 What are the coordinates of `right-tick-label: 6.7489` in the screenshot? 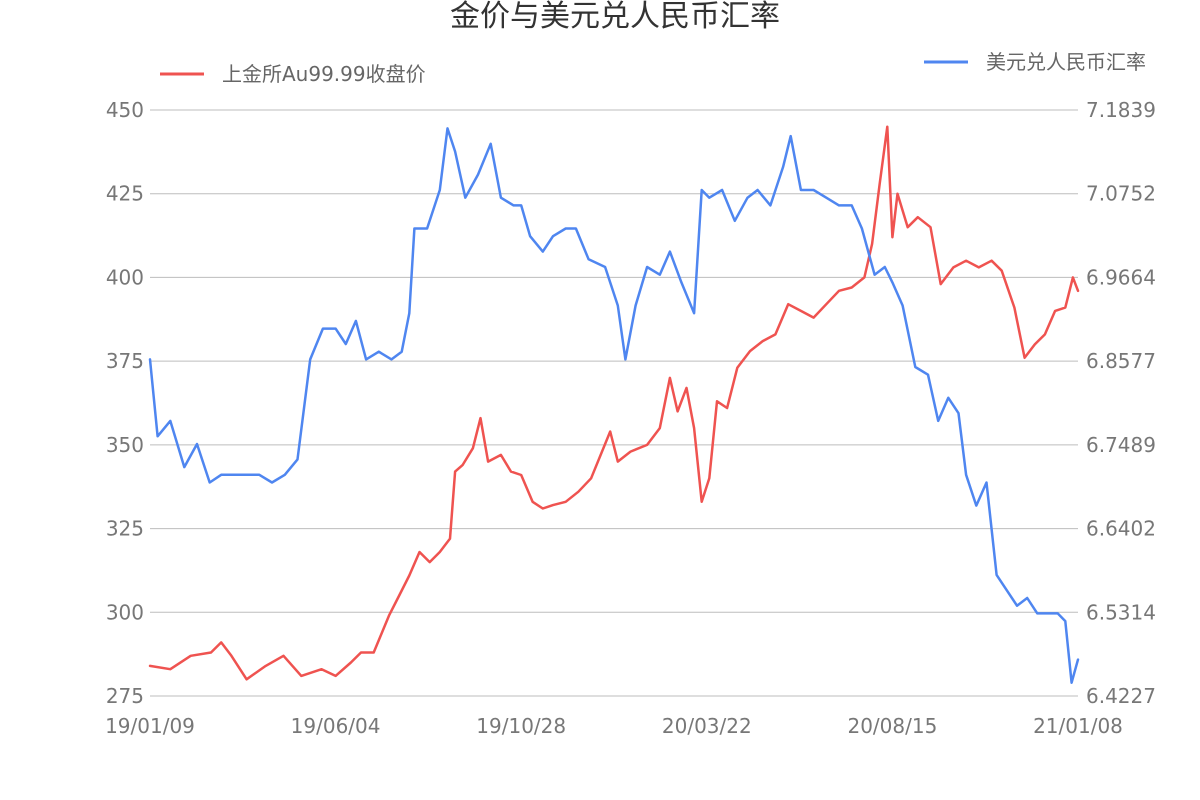 It's located at (1121, 445).